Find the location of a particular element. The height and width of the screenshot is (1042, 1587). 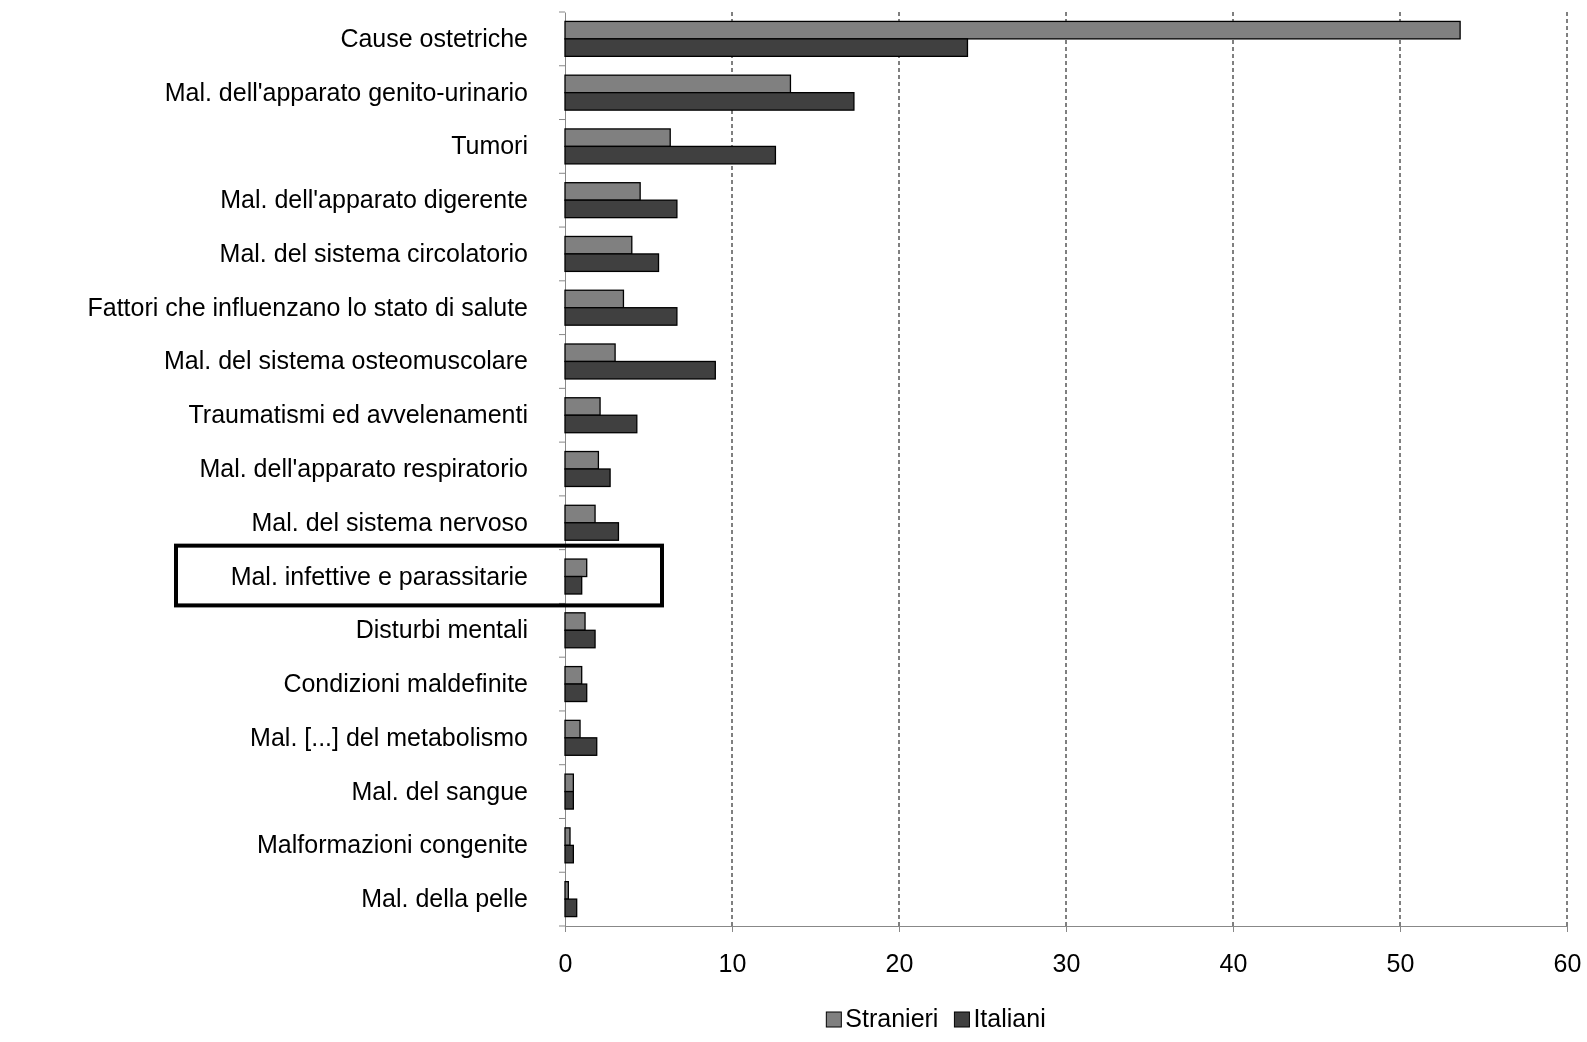

y-tick-label: Tumori is located at coordinates (489, 145).